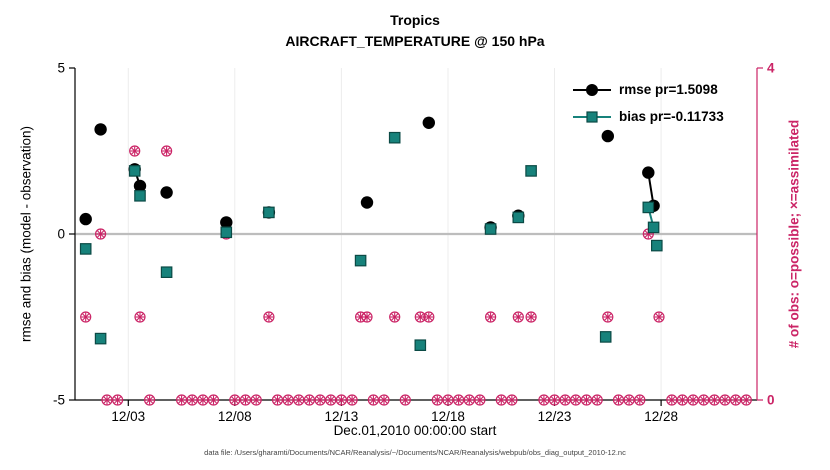 This screenshot has width=830, height=470. I want to click on x-tick-label: 12/08, so click(235, 416).